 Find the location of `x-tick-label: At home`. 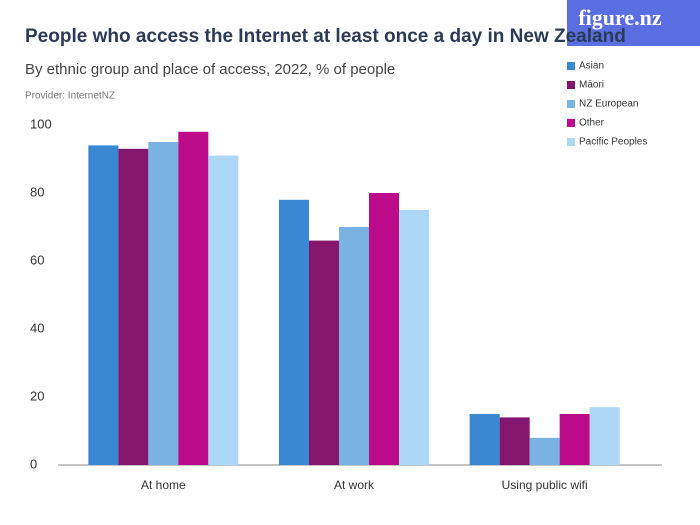

x-tick-label: At home is located at coordinates (163, 485).